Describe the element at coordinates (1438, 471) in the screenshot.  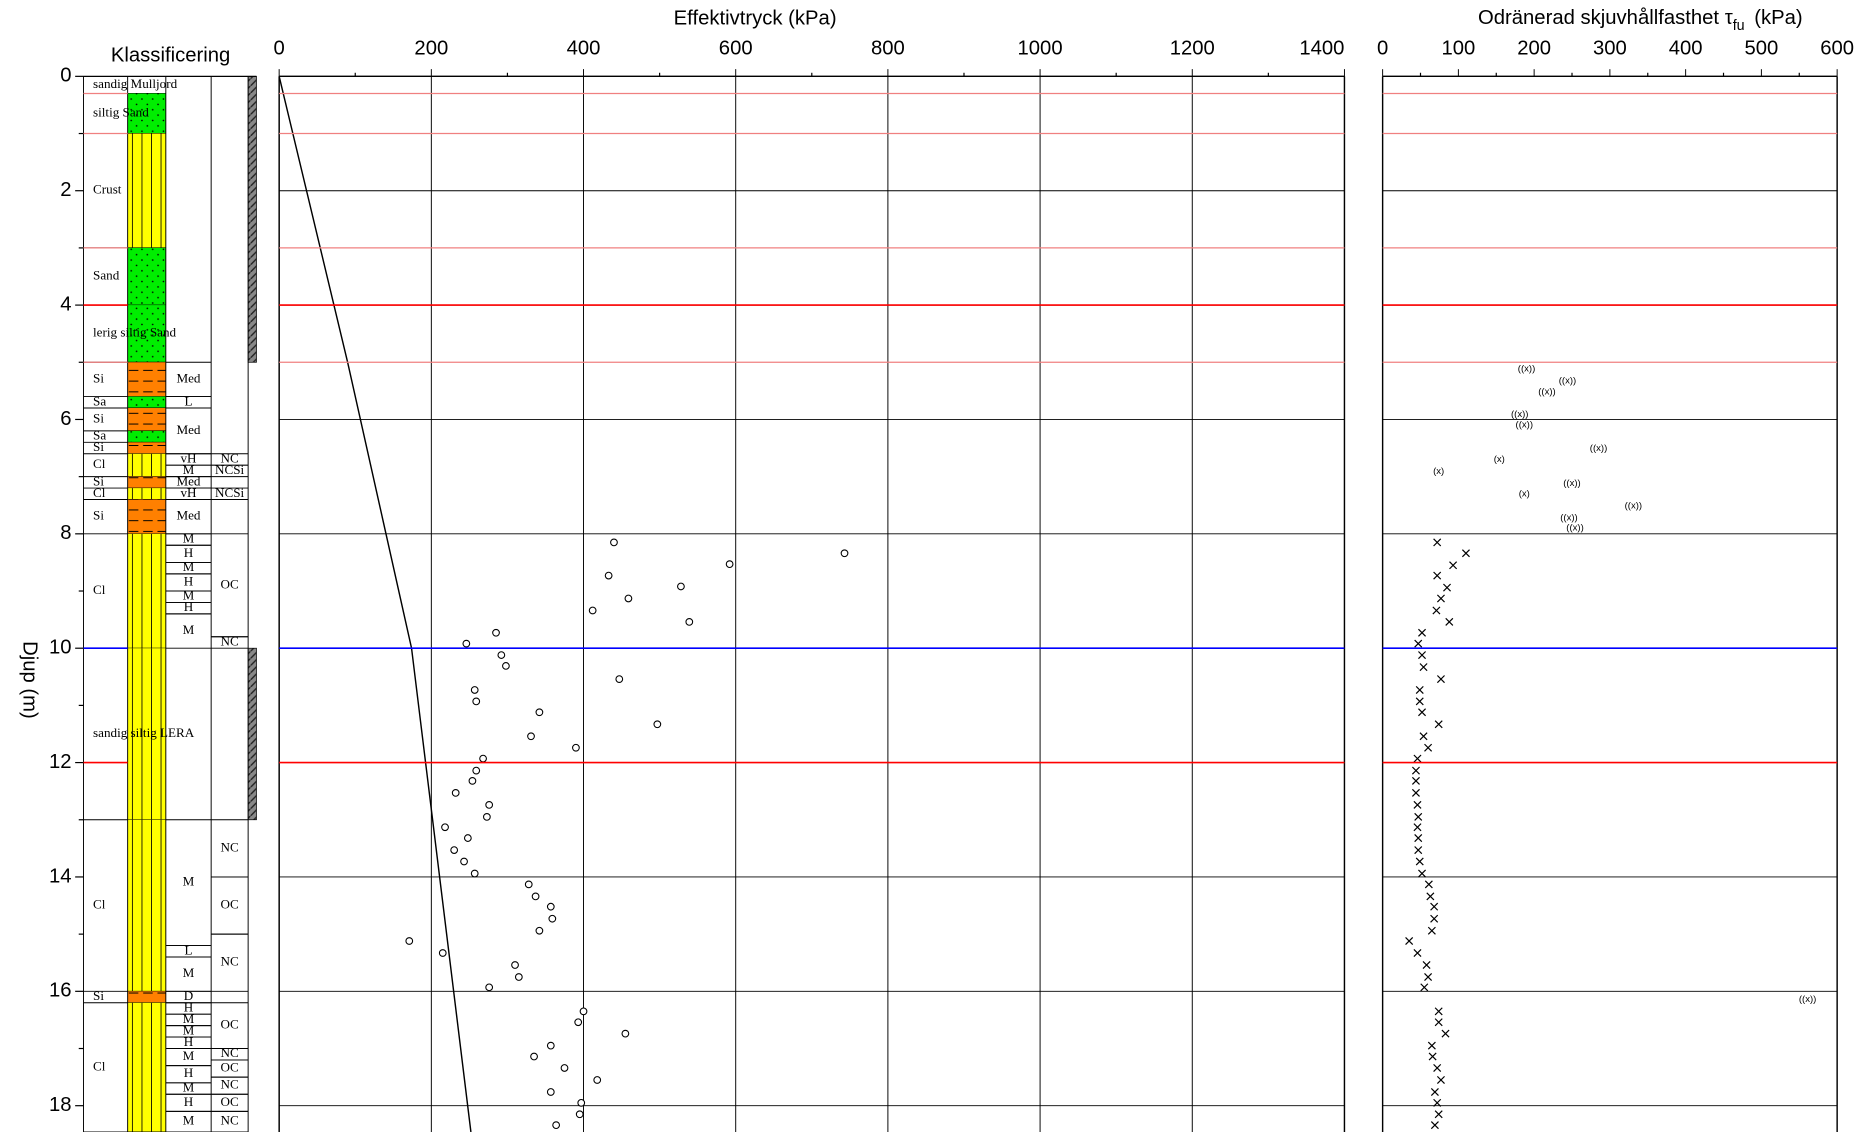
I see `shear-point-label: (x)` at that location.